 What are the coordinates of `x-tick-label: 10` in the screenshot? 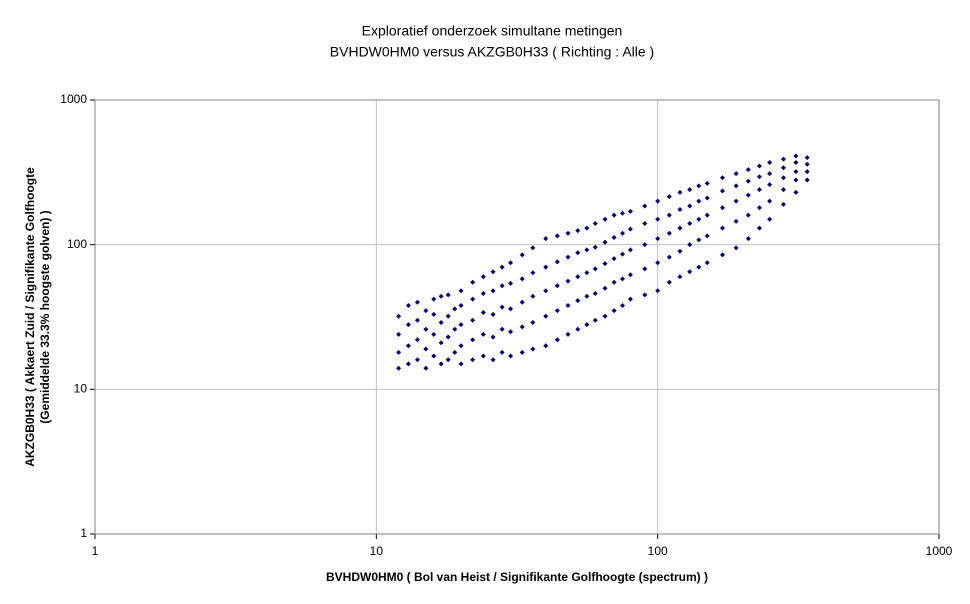 It's located at (377, 551).